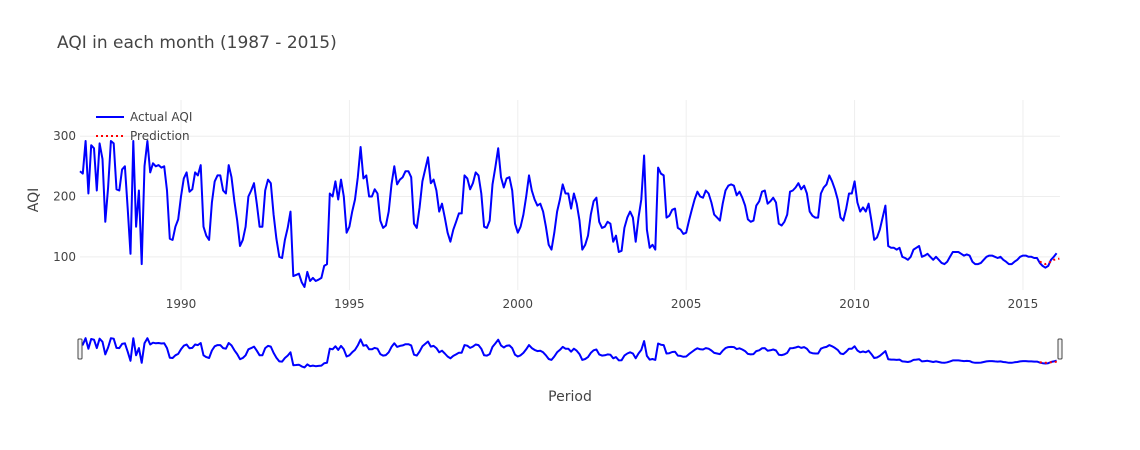 The height and width of the screenshot is (450, 1140). What do you see at coordinates (64, 136) in the screenshot?
I see `y-tick-label: 300` at bounding box center [64, 136].